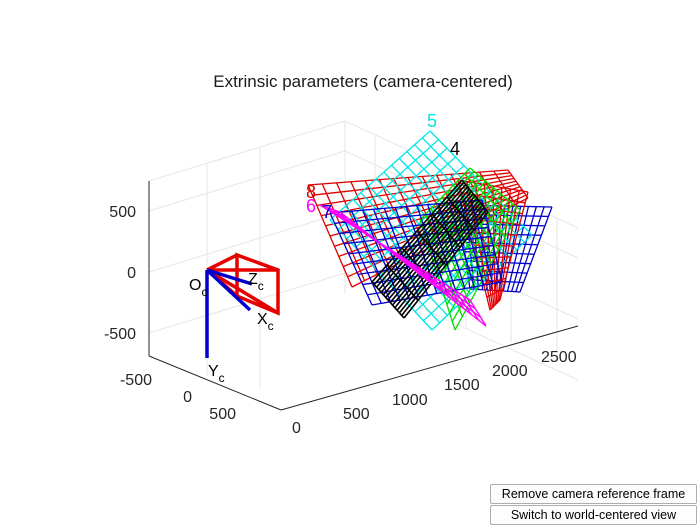 This screenshot has height=525, width=700. I want to click on x-axis-label: Xc, so click(265, 322).